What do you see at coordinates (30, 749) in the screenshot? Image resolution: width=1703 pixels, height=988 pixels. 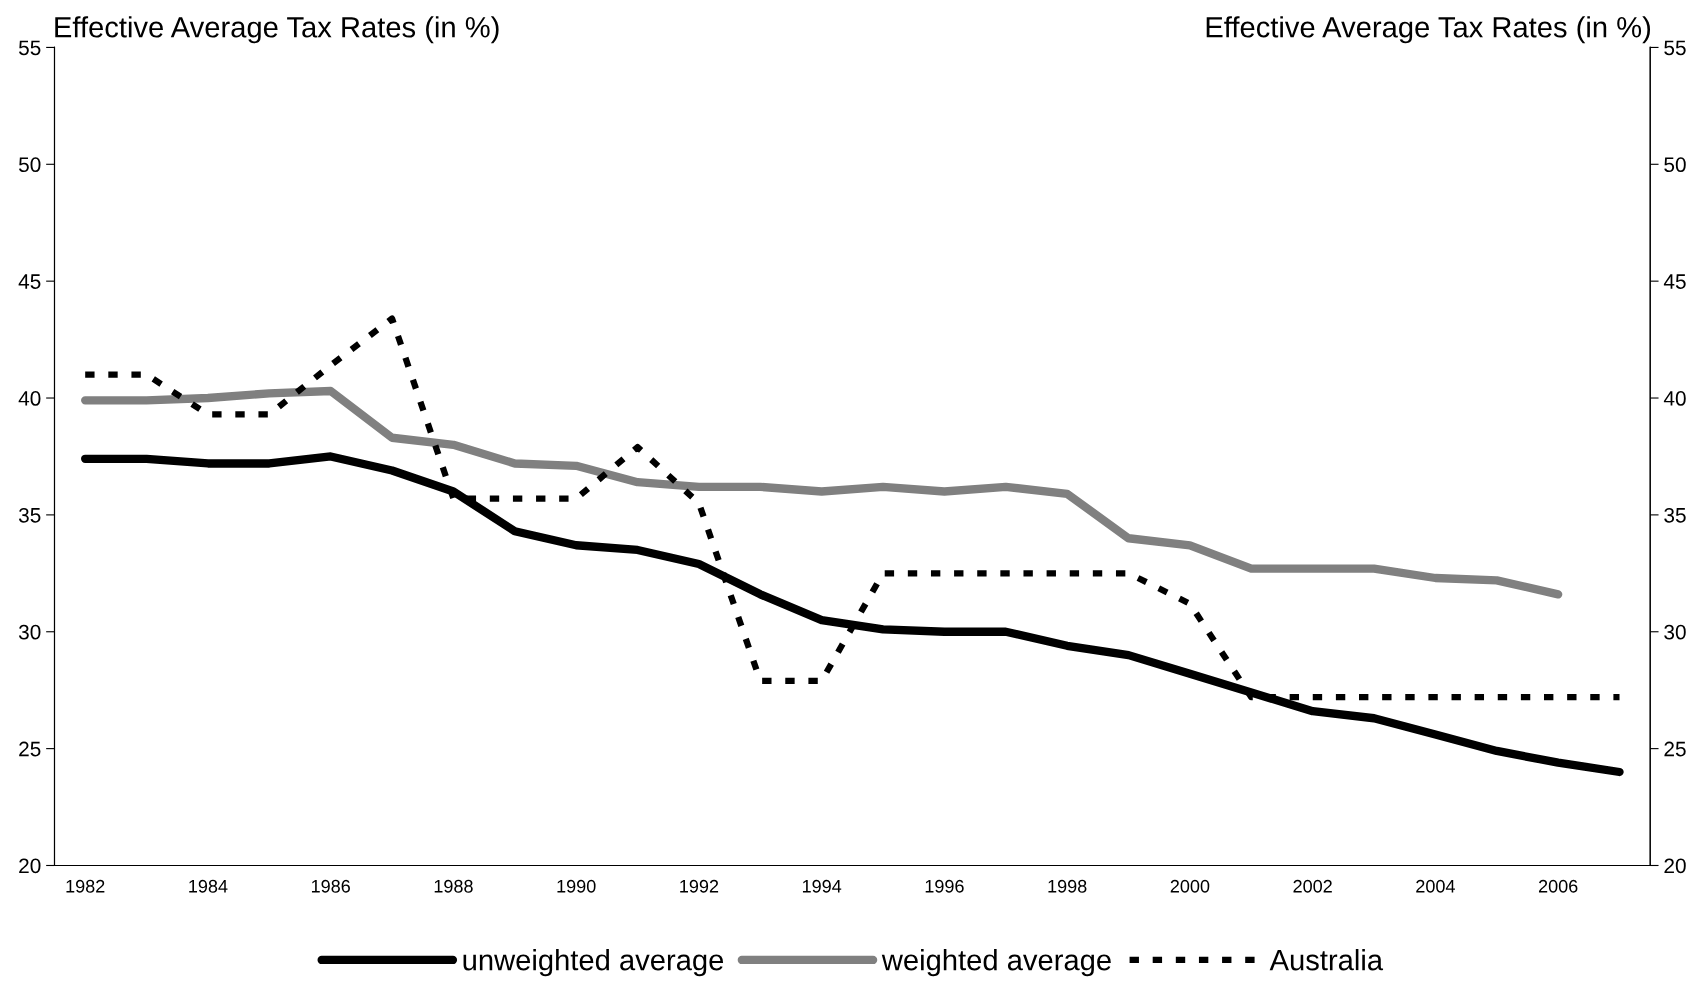 I see `y-tick-label: 25` at bounding box center [30, 749].